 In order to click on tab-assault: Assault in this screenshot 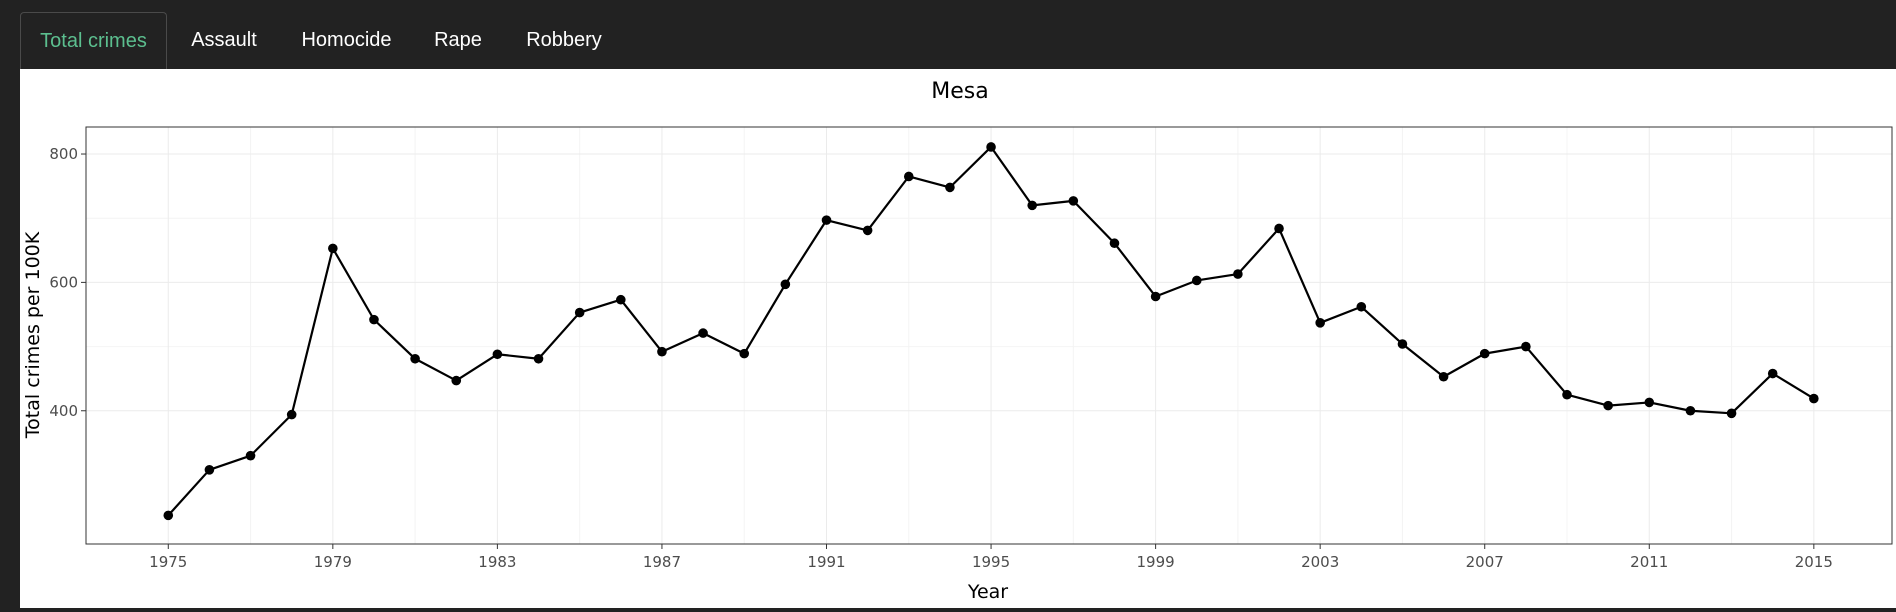, I will do `click(224, 40)`.